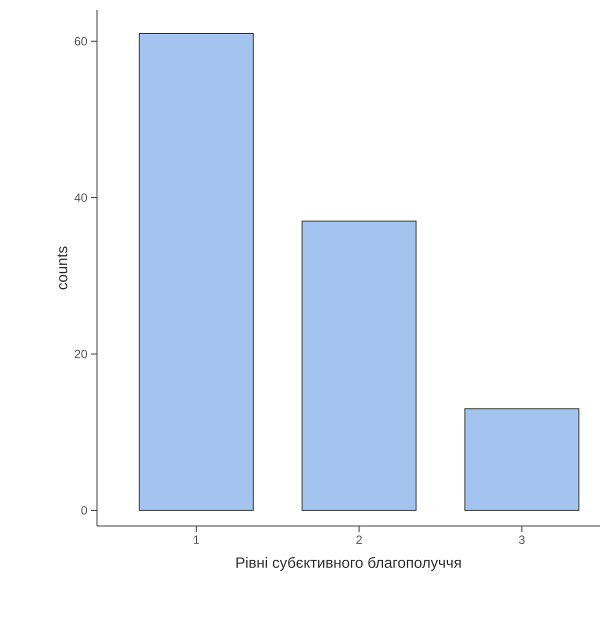 The height and width of the screenshot is (626, 609). Describe the element at coordinates (521, 540) in the screenshot. I see `x-tick-label: 3` at that location.